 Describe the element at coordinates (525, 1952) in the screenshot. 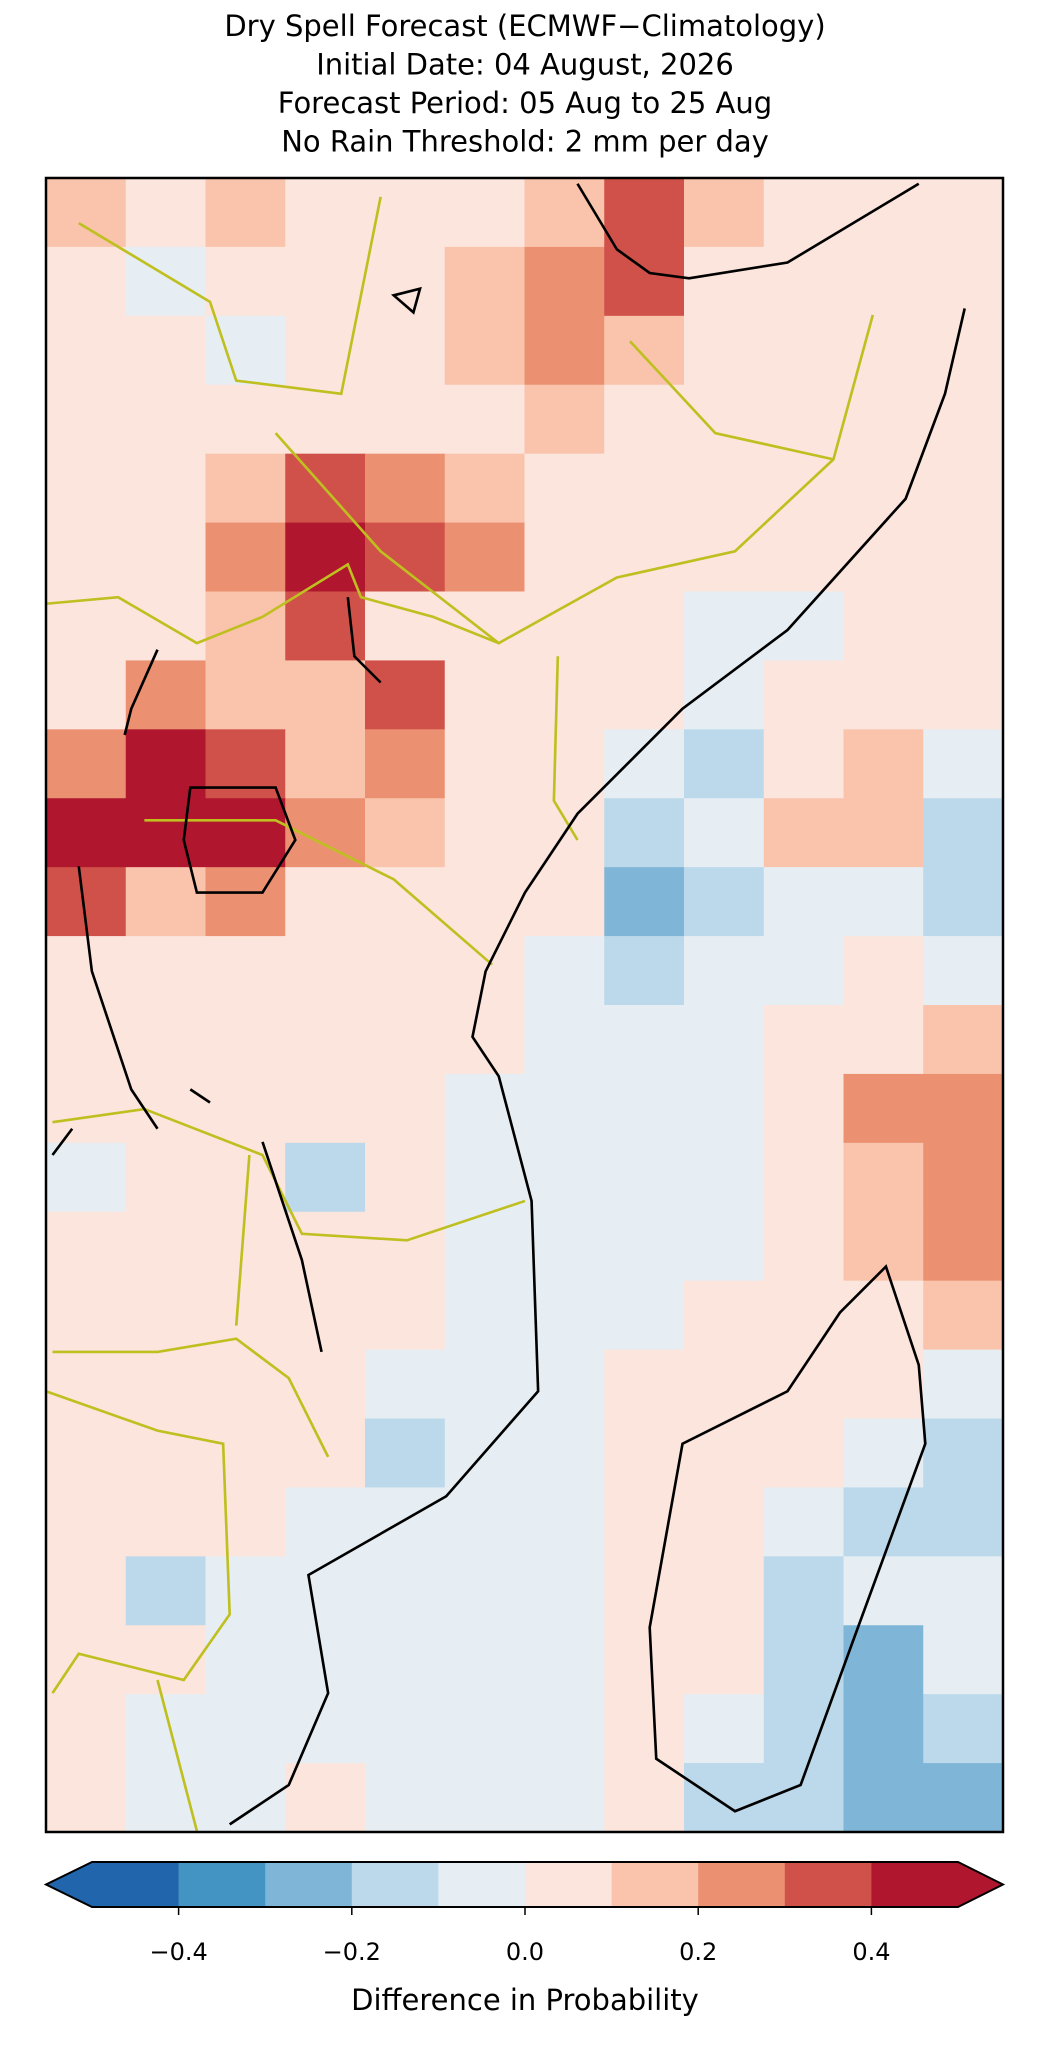

I see `colorbar-tick-label: 0.0` at that location.